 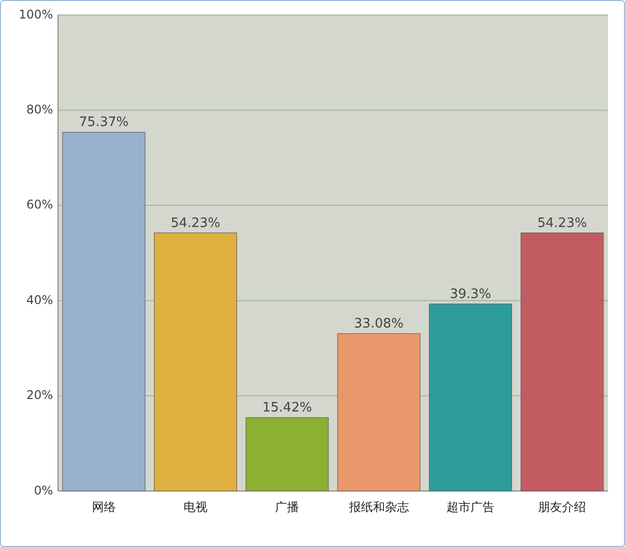 What do you see at coordinates (39, 205) in the screenshot?
I see `y-tick-label: 60%` at bounding box center [39, 205].